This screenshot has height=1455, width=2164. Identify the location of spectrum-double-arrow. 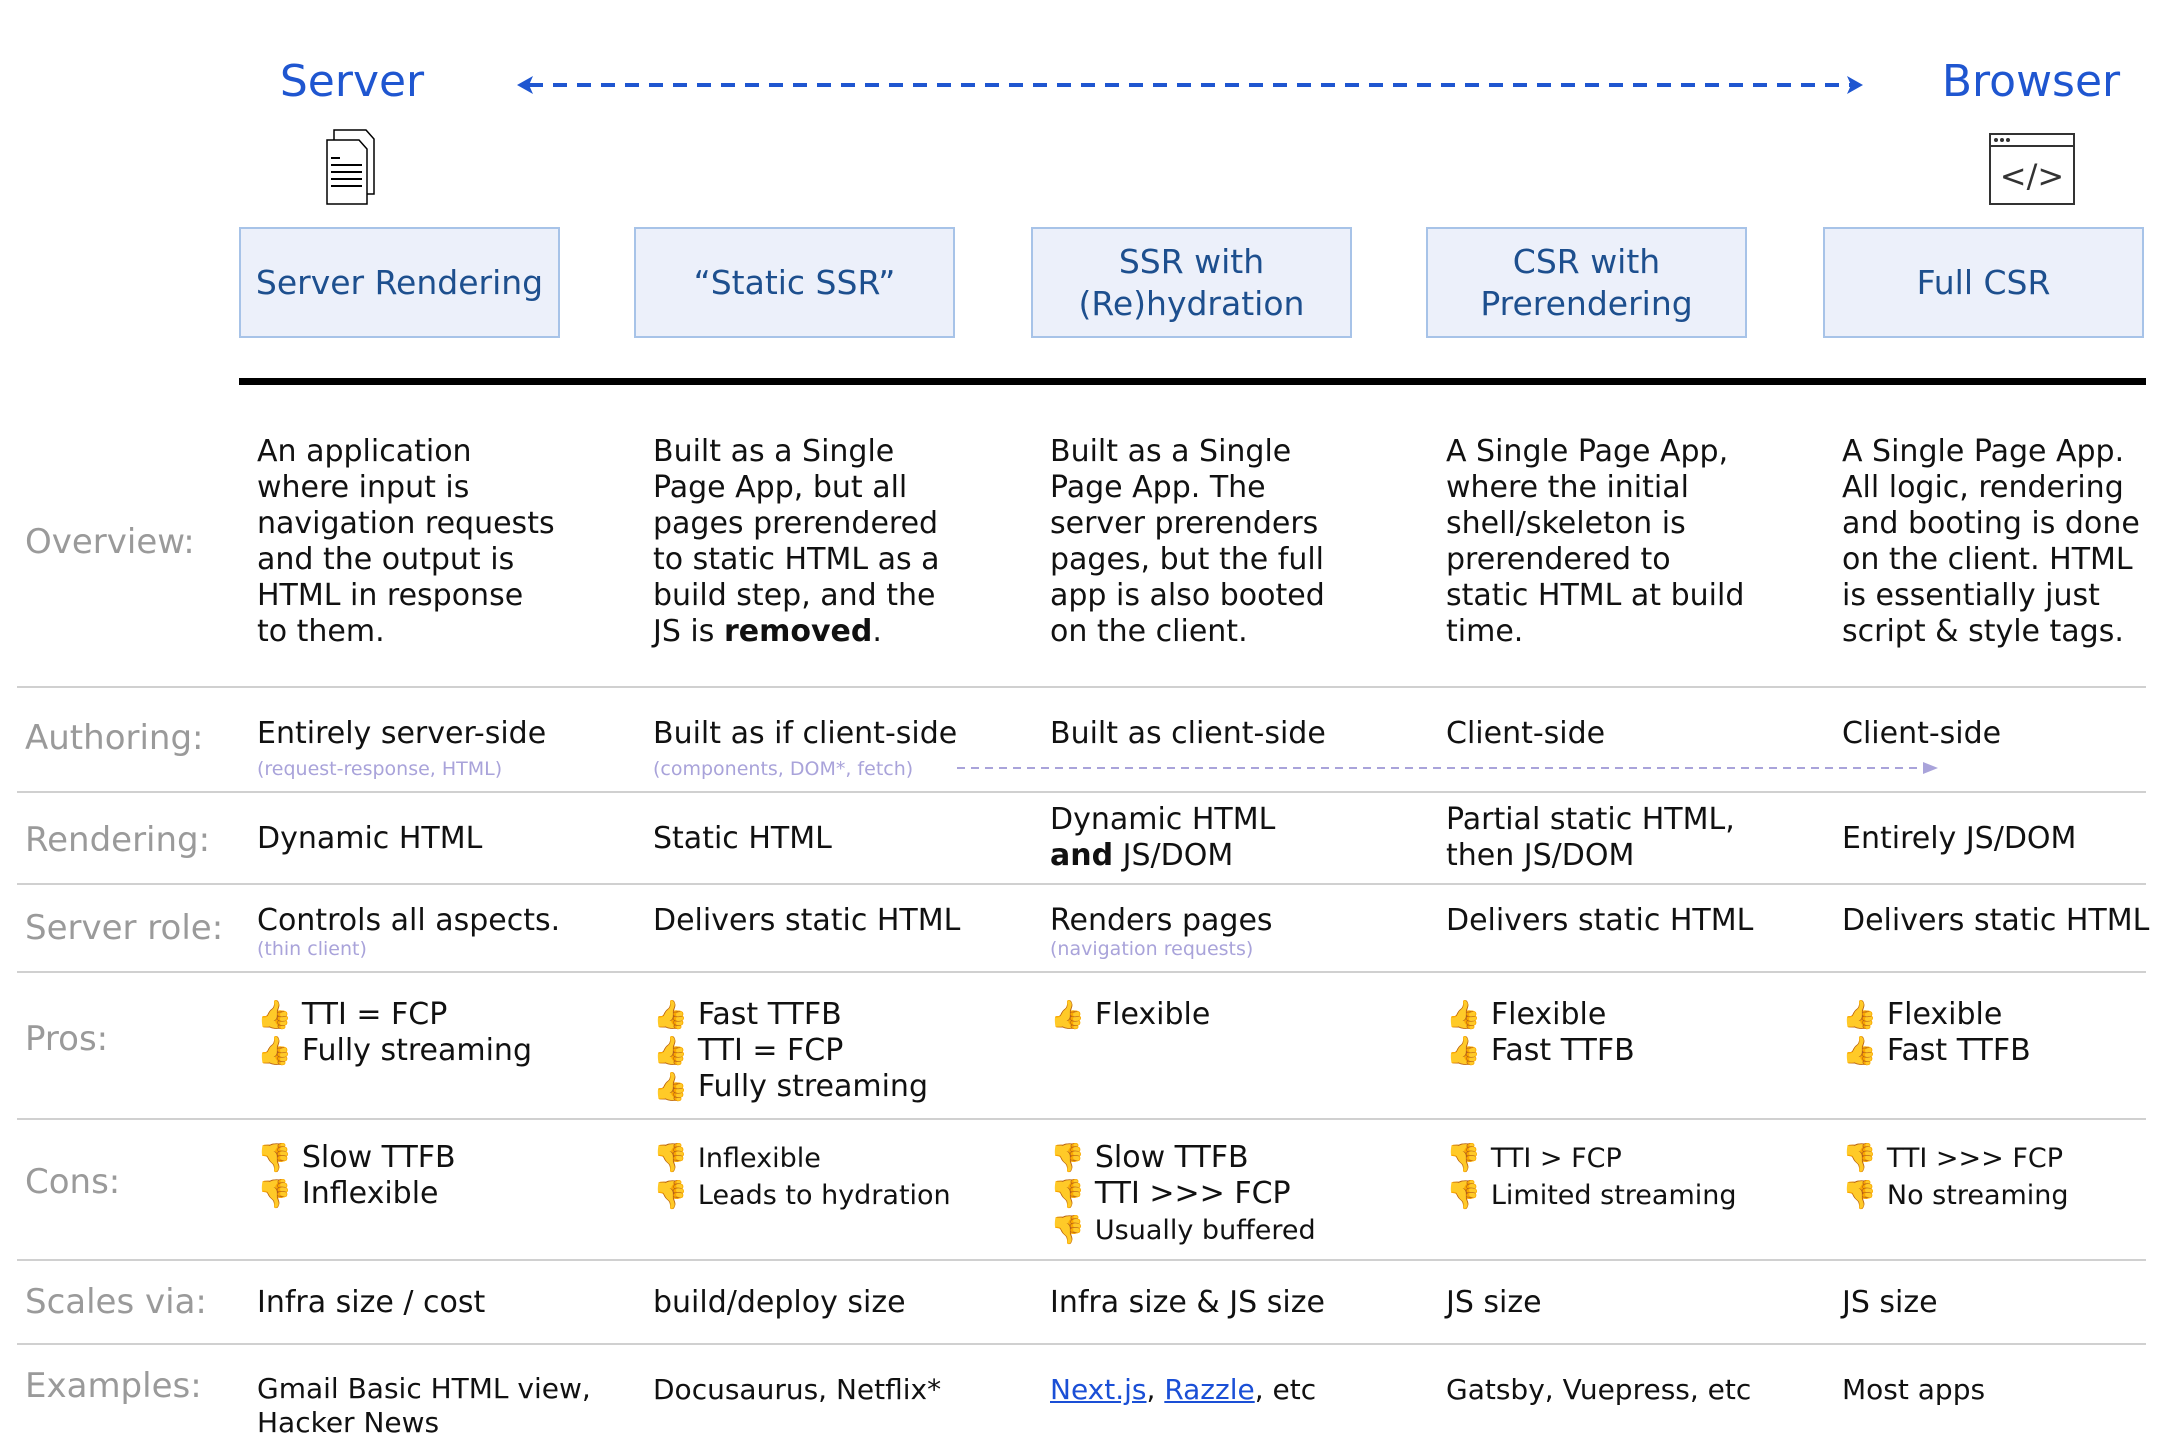
(1190, 85).